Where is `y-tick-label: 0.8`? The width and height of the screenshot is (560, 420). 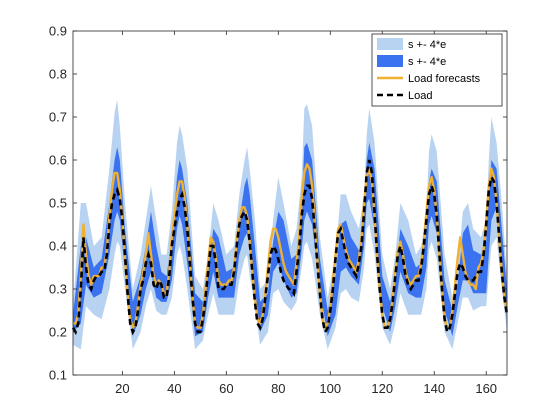
y-tick-label: 0.8 is located at coordinates (58, 74).